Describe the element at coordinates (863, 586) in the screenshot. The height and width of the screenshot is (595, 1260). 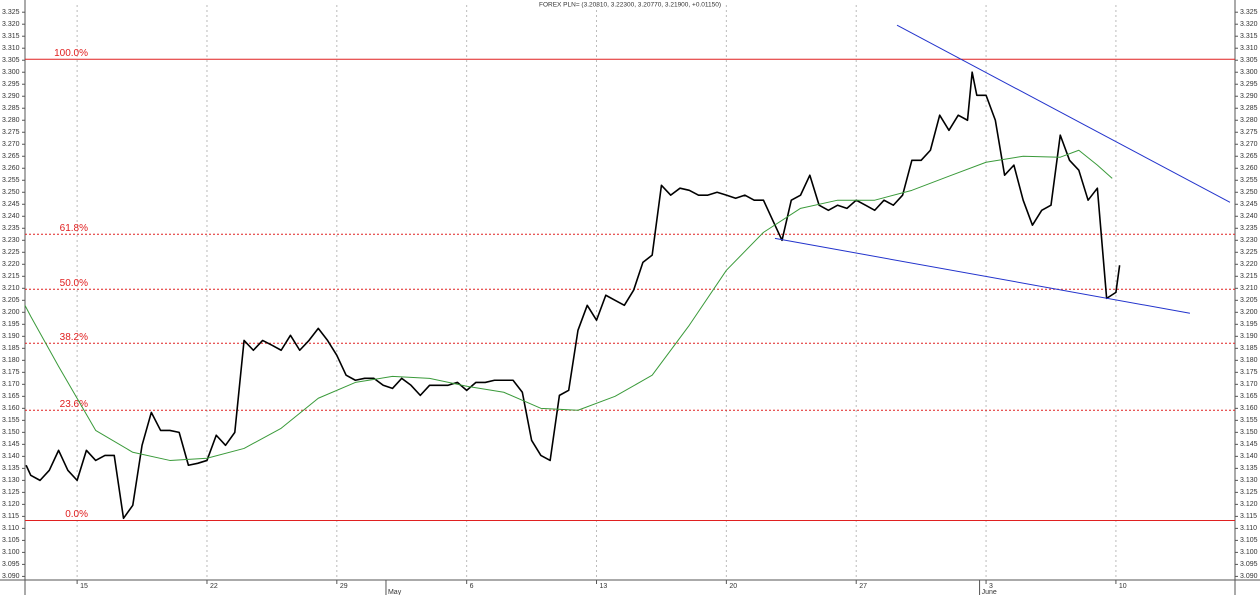
I see `x-tick-label: 27` at that location.